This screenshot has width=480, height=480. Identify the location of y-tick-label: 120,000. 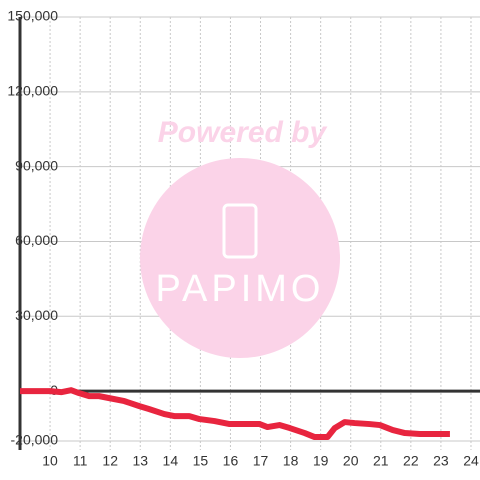
(32, 91).